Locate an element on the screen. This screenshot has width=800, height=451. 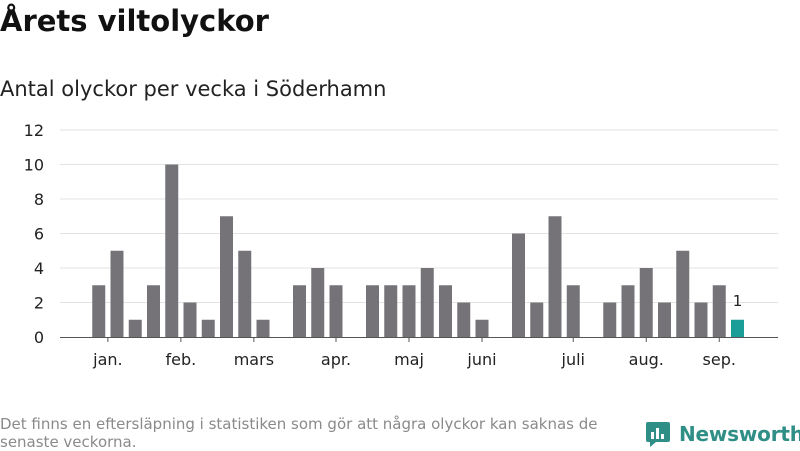
x-tick-label: juli is located at coordinates (573, 359).